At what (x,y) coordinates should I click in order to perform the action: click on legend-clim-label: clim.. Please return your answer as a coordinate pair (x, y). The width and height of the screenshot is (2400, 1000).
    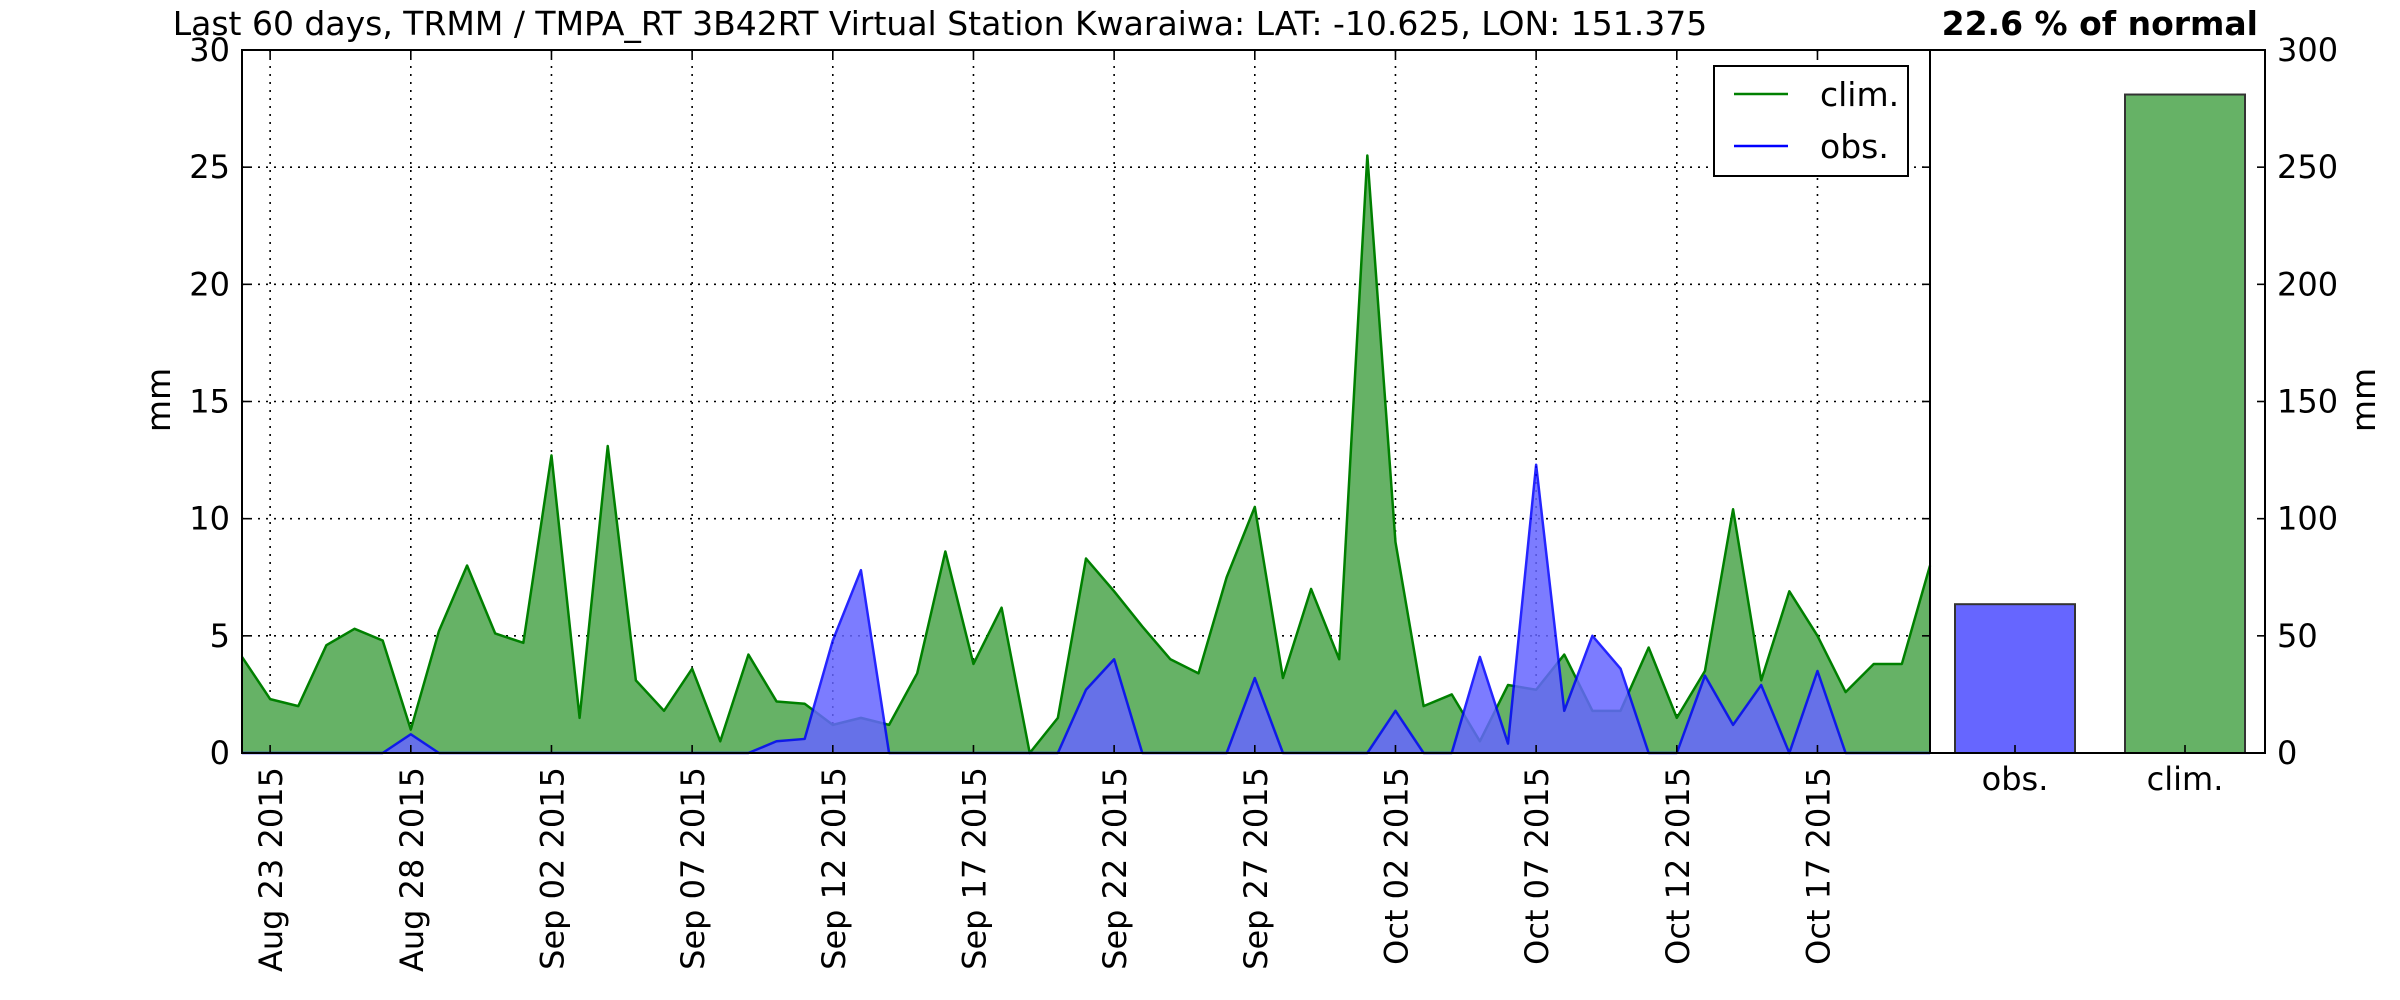
    Looking at the image, I should click on (1859, 94).